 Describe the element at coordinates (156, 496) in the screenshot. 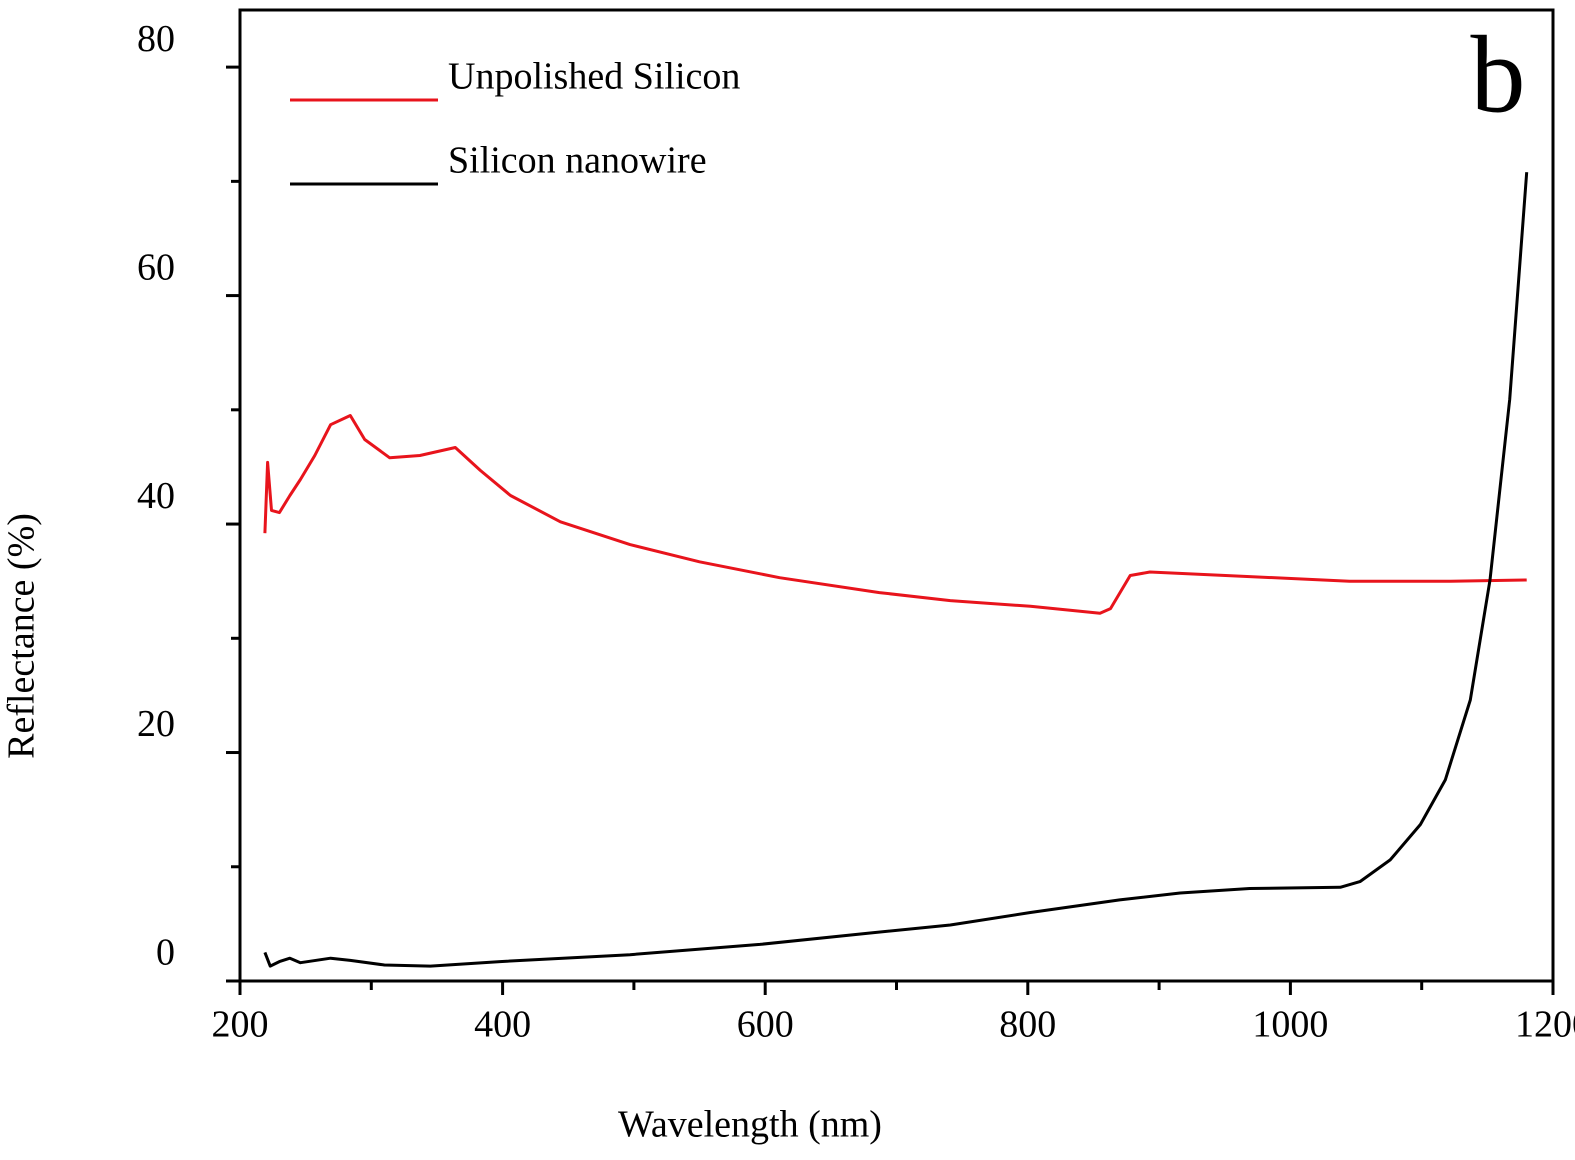

I see `y-tick-label: 40` at that location.